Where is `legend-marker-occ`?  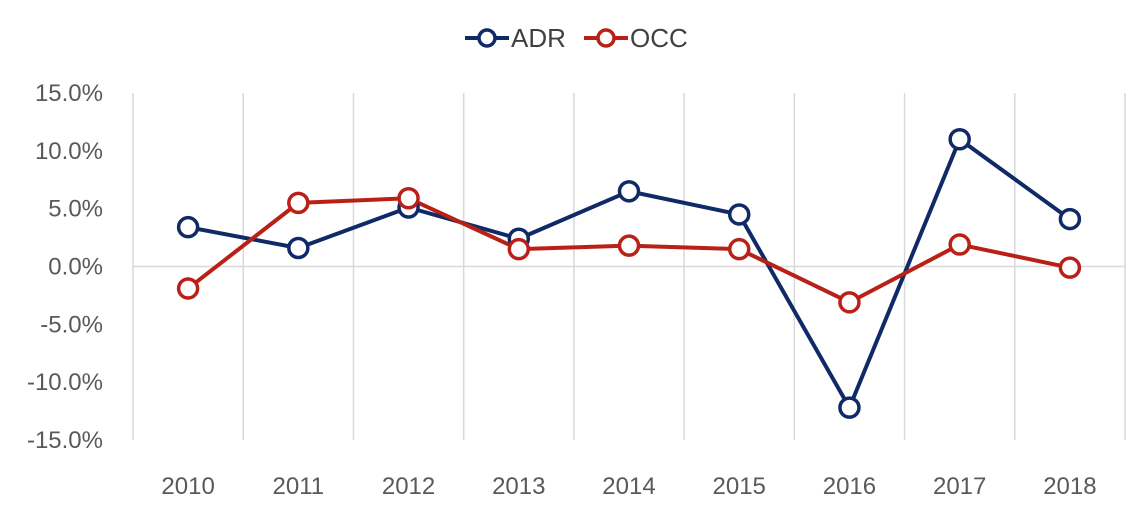
legend-marker-occ is located at coordinates (606, 38).